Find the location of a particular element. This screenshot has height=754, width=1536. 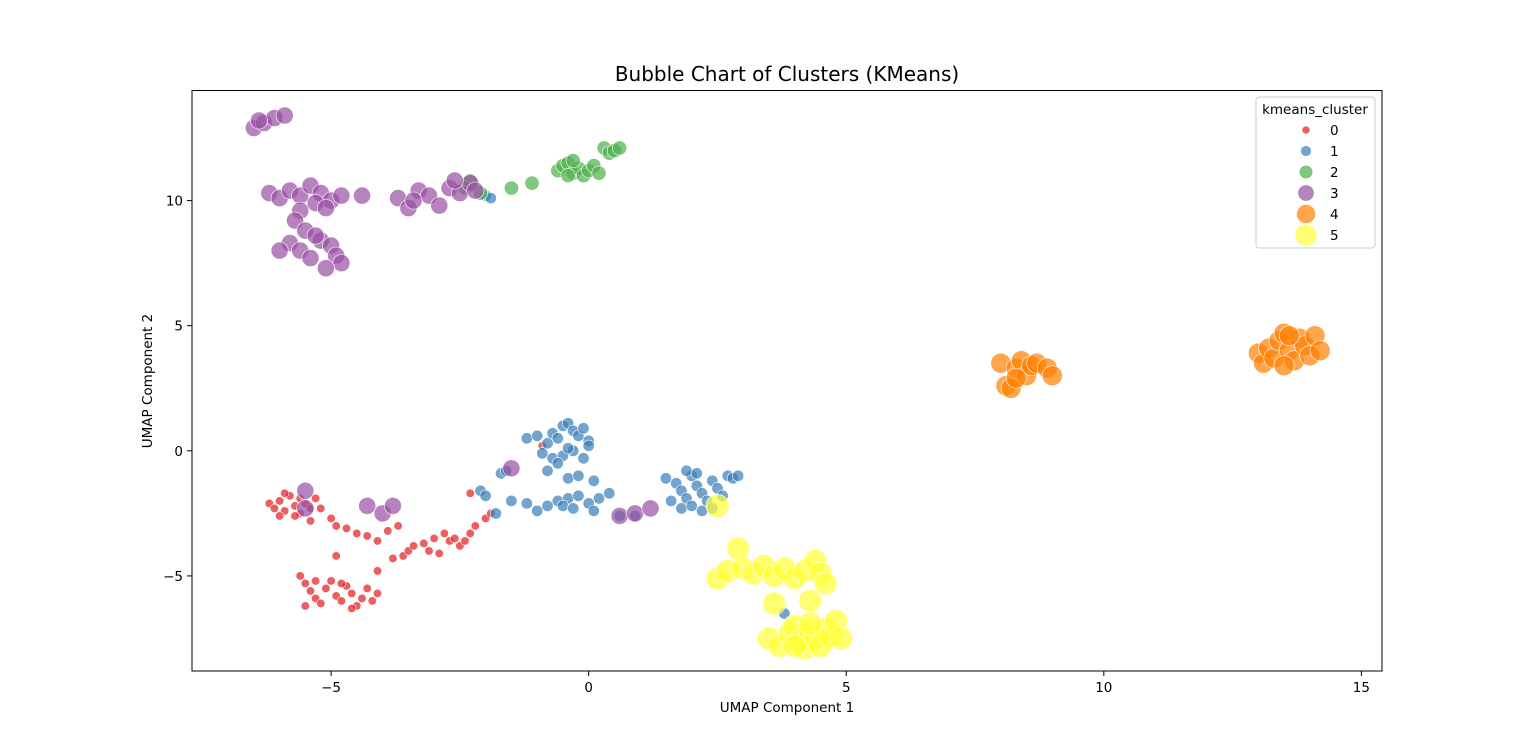

y-tick-label: −5 is located at coordinates (173, 577).